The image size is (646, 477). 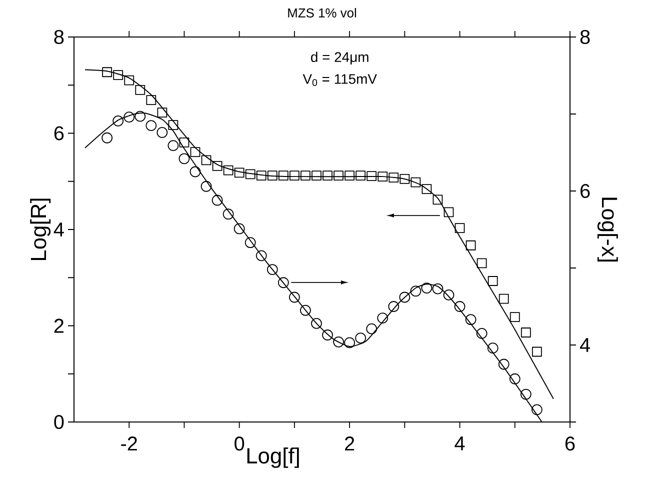 What do you see at coordinates (585, 37) in the screenshot?
I see `y2-tick-label: 8` at bounding box center [585, 37].